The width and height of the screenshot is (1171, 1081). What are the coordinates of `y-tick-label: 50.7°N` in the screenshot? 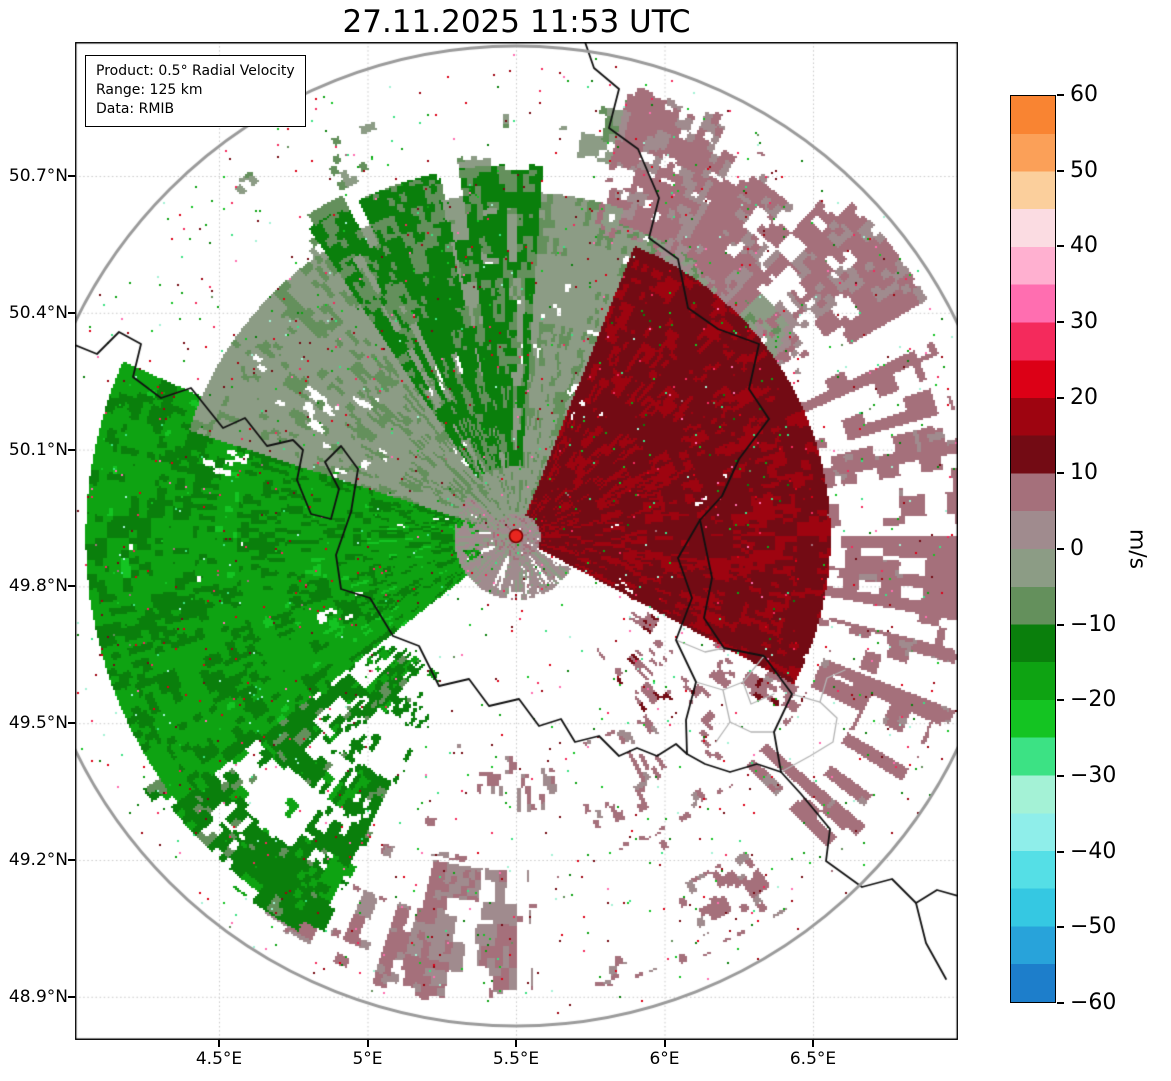 It's located at (38, 176).